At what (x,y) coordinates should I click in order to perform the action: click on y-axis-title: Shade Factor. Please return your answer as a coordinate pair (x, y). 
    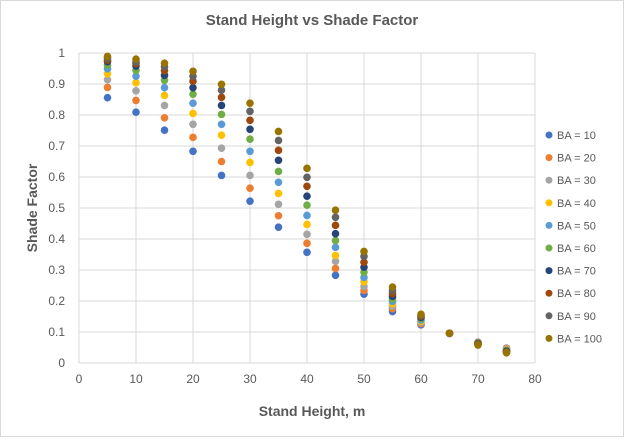
    Looking at the image, I should click on (32, 207).